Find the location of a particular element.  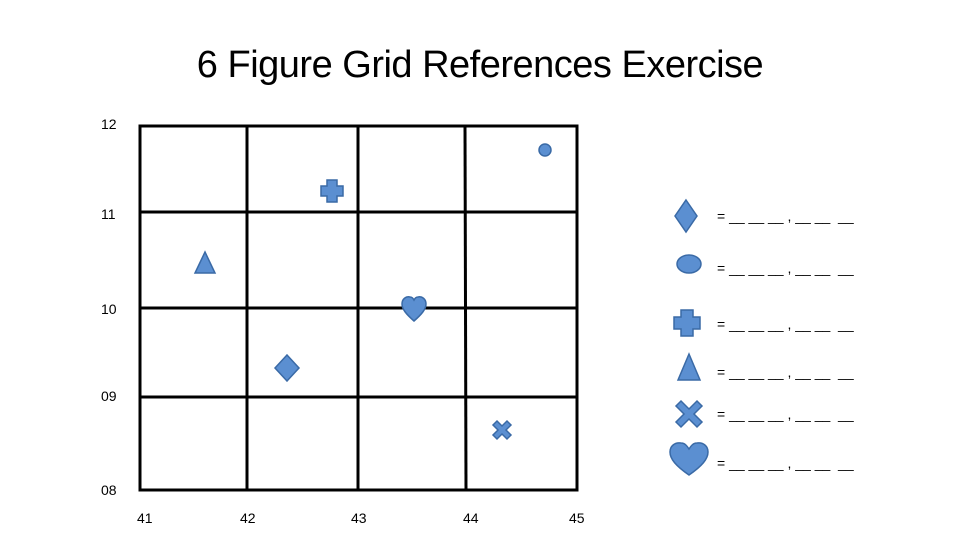

triangle-icon is located at coordinates (205, 262).